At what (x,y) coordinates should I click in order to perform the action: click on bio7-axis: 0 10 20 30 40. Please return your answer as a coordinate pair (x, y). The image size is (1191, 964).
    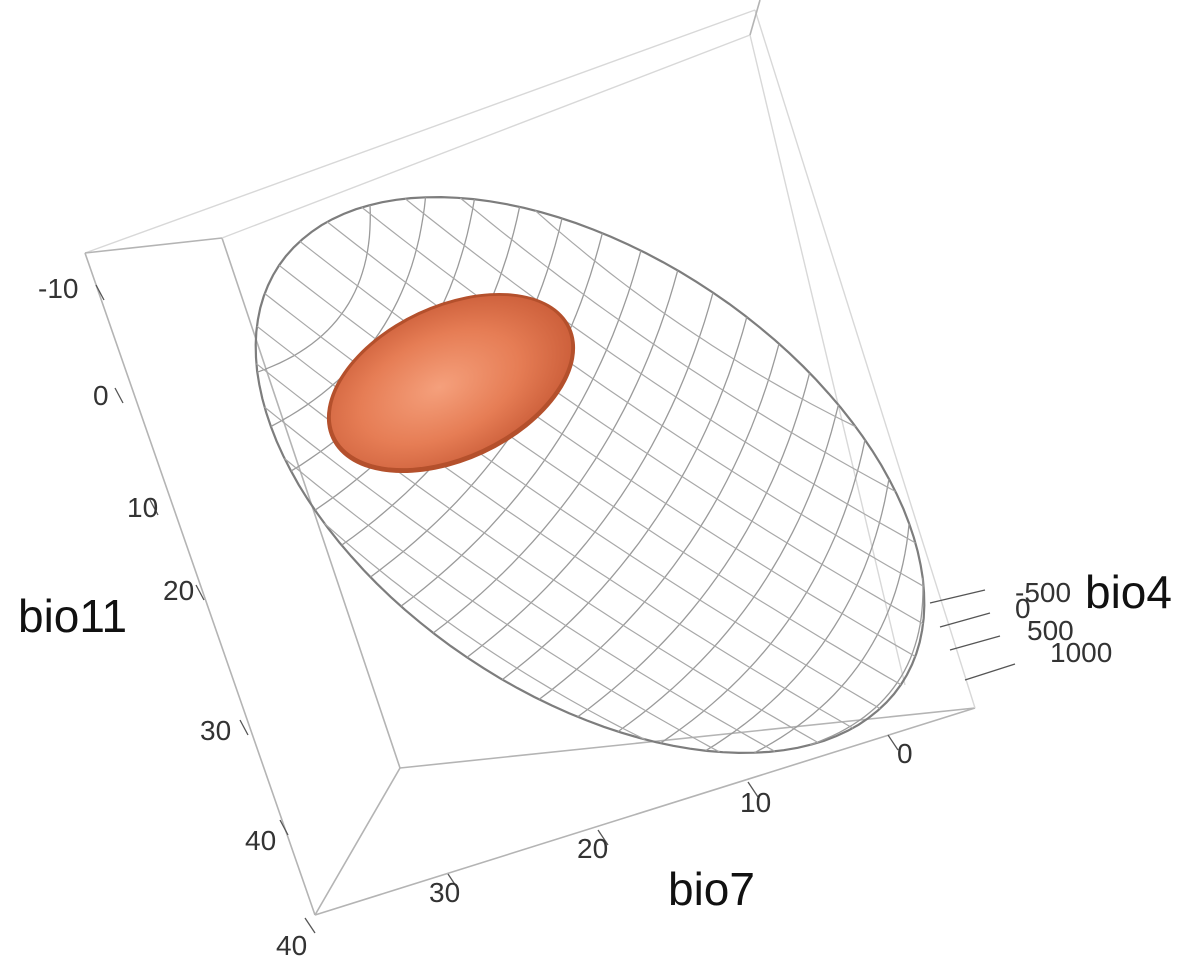
    Looking at the image, I should click on (594, 847).